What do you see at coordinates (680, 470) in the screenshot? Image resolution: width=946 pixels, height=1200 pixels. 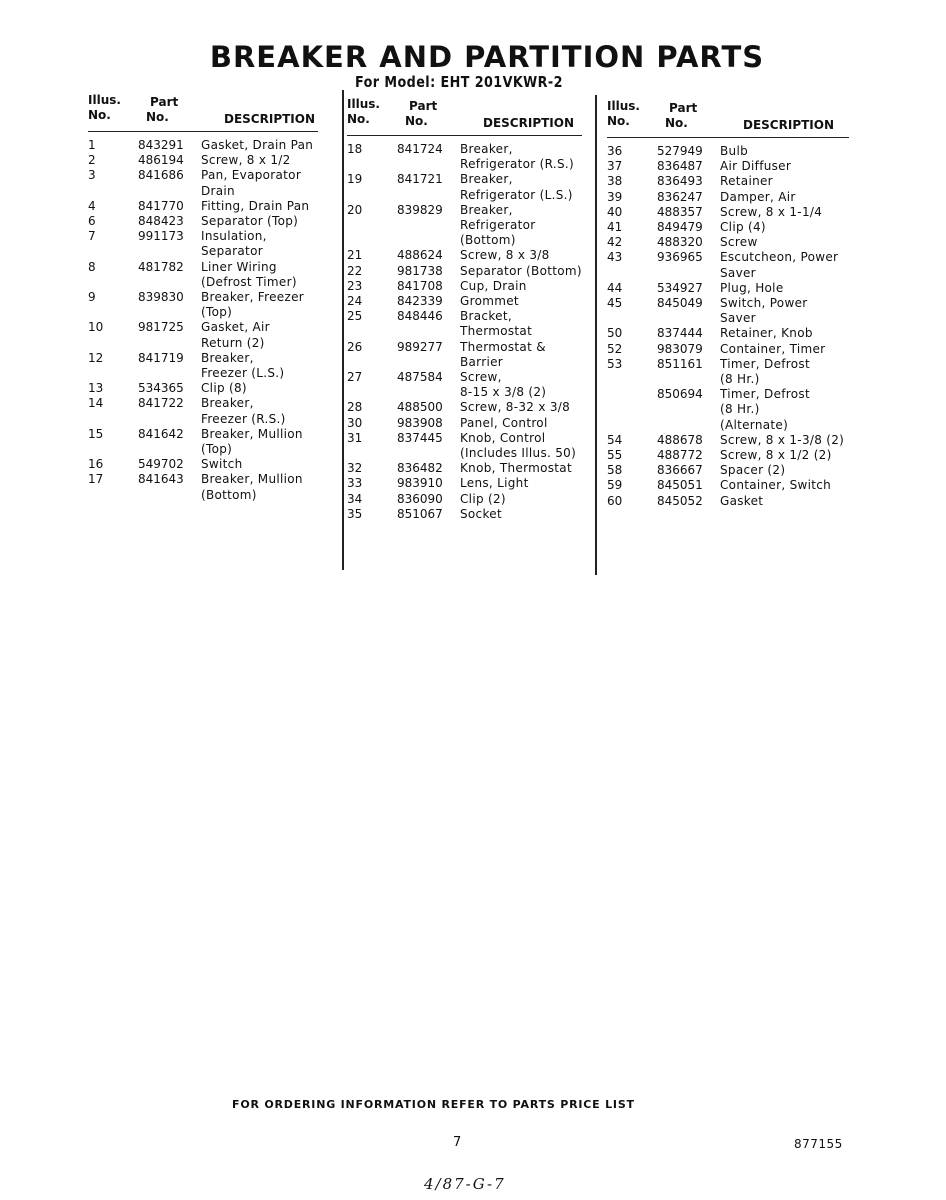 I see `part-number: 836667` at bounding box center [680, 470].